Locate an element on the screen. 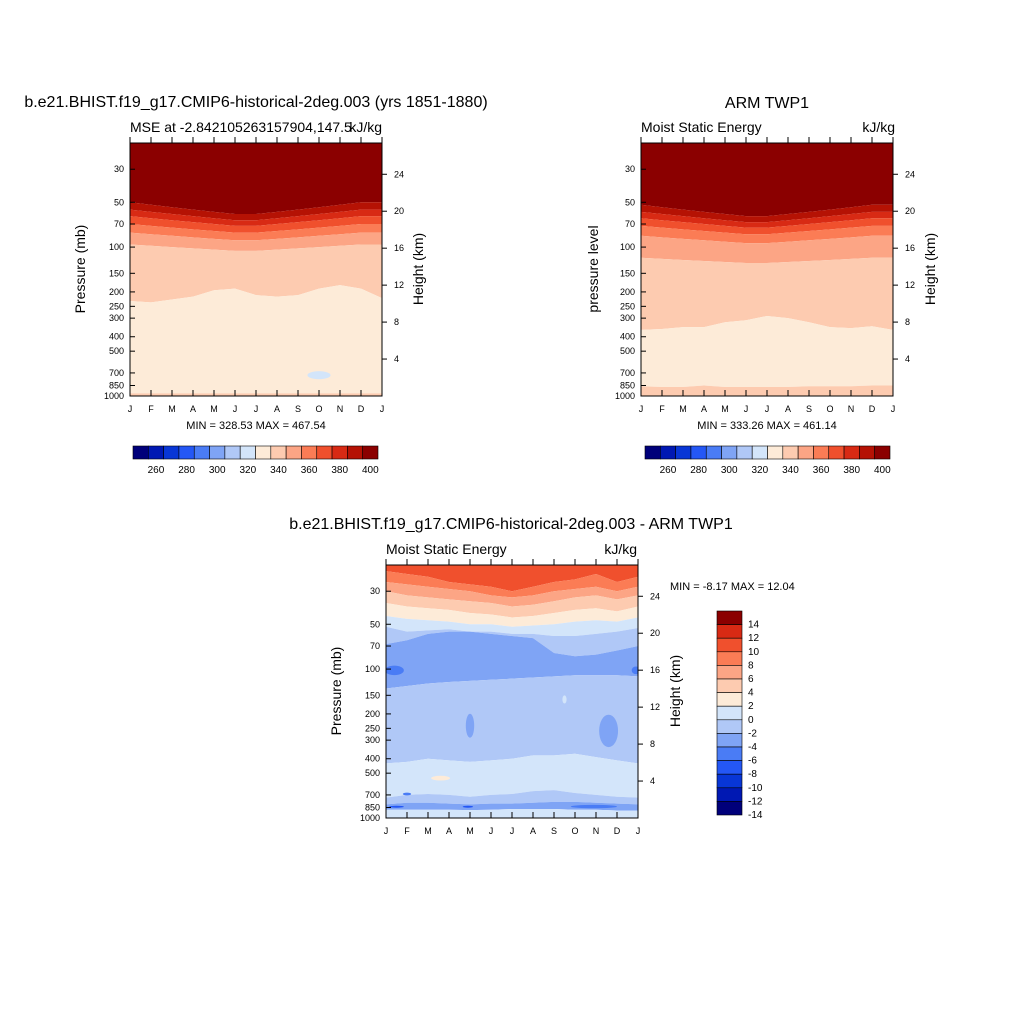 Image resolution: width=1024 pixels, height=1029 pixels. colorbar-label: 14 is located at coordinates (754, 625).